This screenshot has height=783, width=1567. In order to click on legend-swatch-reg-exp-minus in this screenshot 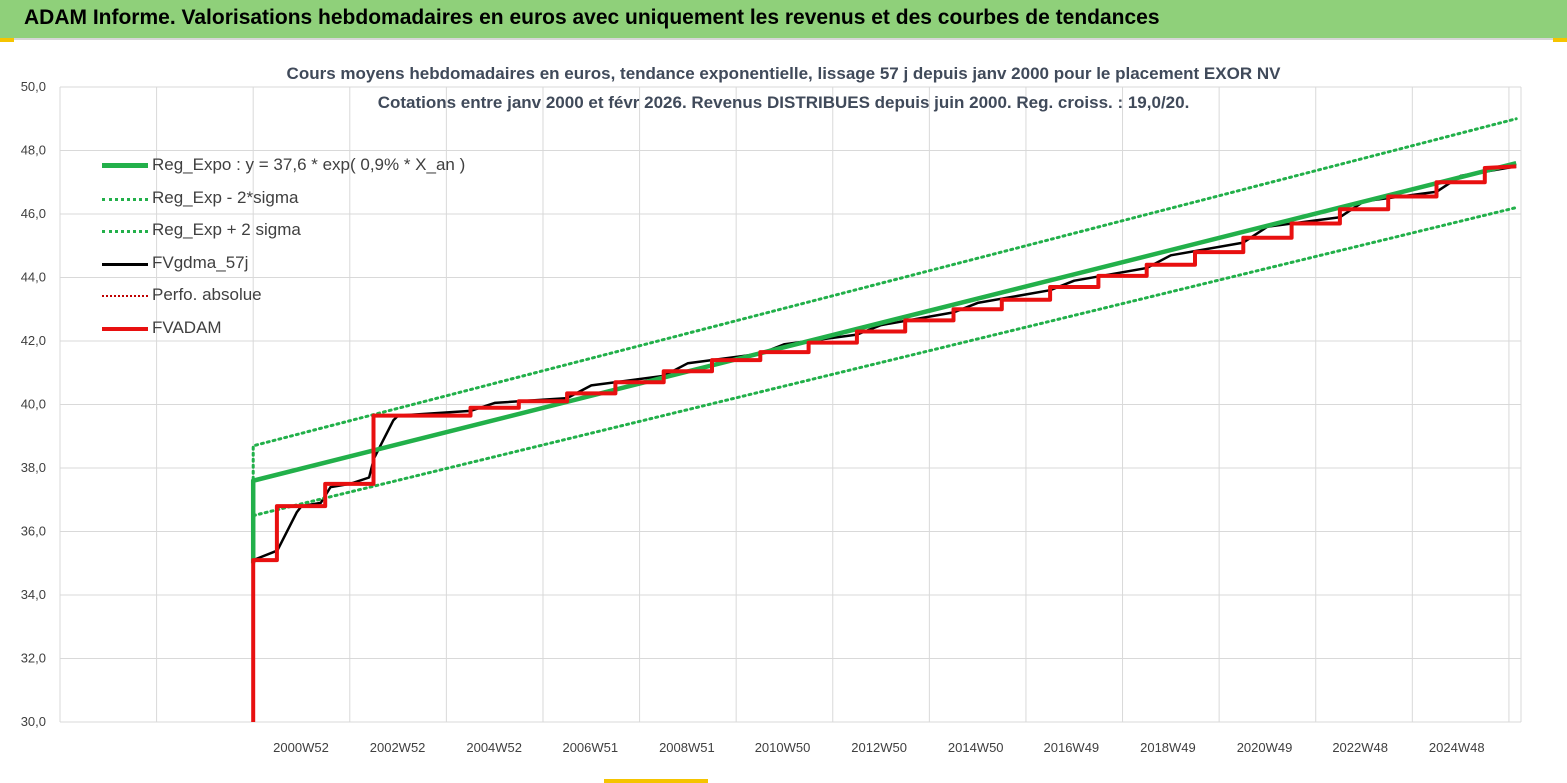, I will do `click(125, 199)`.